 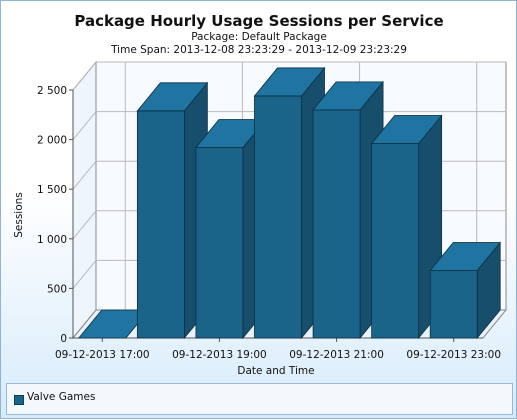 I want to click on y-tick-label: 2 000, so click(x=52, y=141).